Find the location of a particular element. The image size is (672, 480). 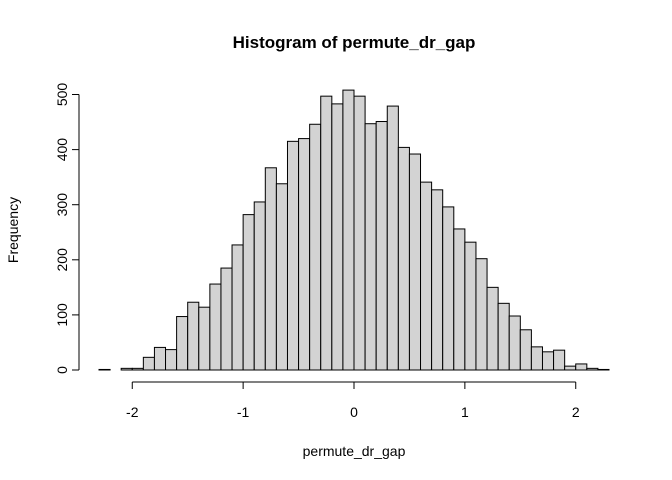

chart-title: Histogram of permute_dr_gap is located at coordinates (354, 42).